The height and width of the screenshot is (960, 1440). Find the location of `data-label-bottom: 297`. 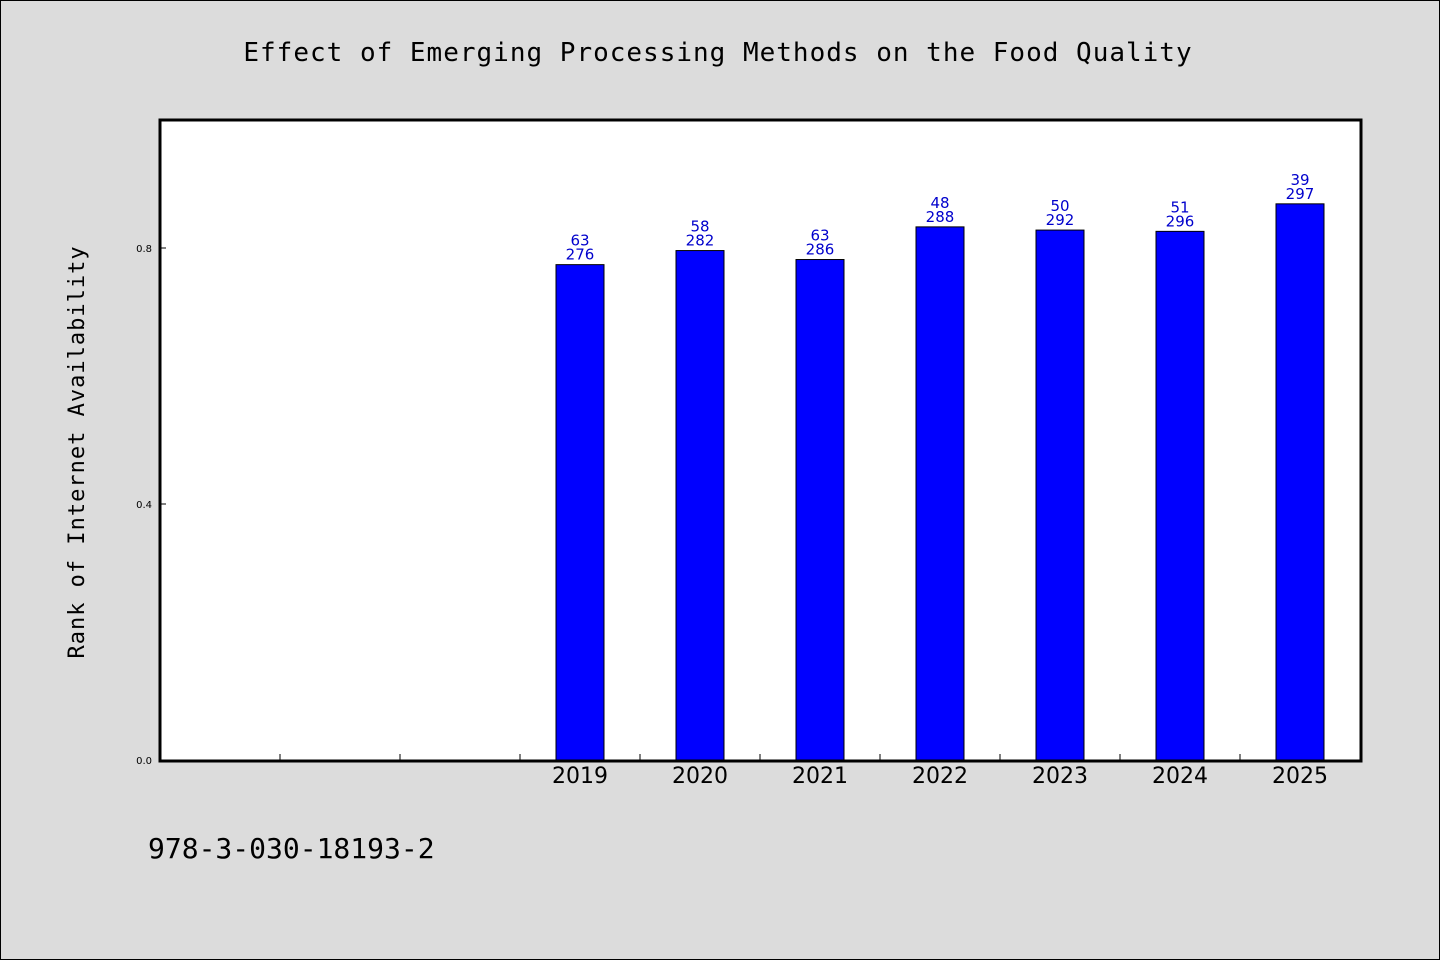

data-label-bottom: 297 is located at coordinates (1300, 194).